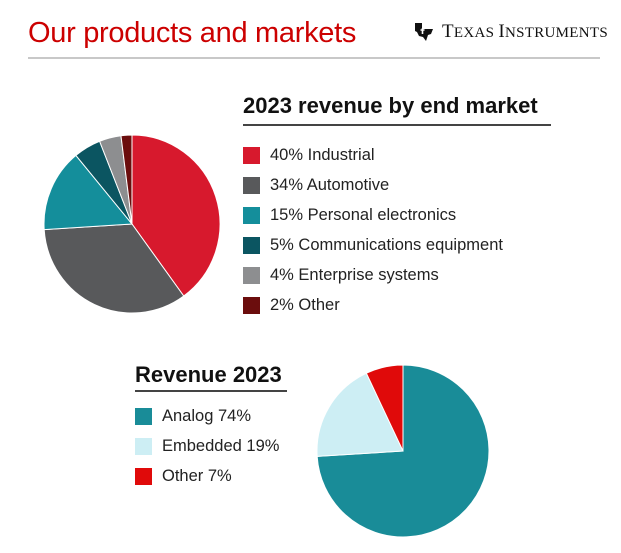 The width and height of the screenshot is (621, 553). Describe the element at coordinates (525, 31) in the screenshot. I see `logo-text: TEXAS INSTRUMENTS` at that location.